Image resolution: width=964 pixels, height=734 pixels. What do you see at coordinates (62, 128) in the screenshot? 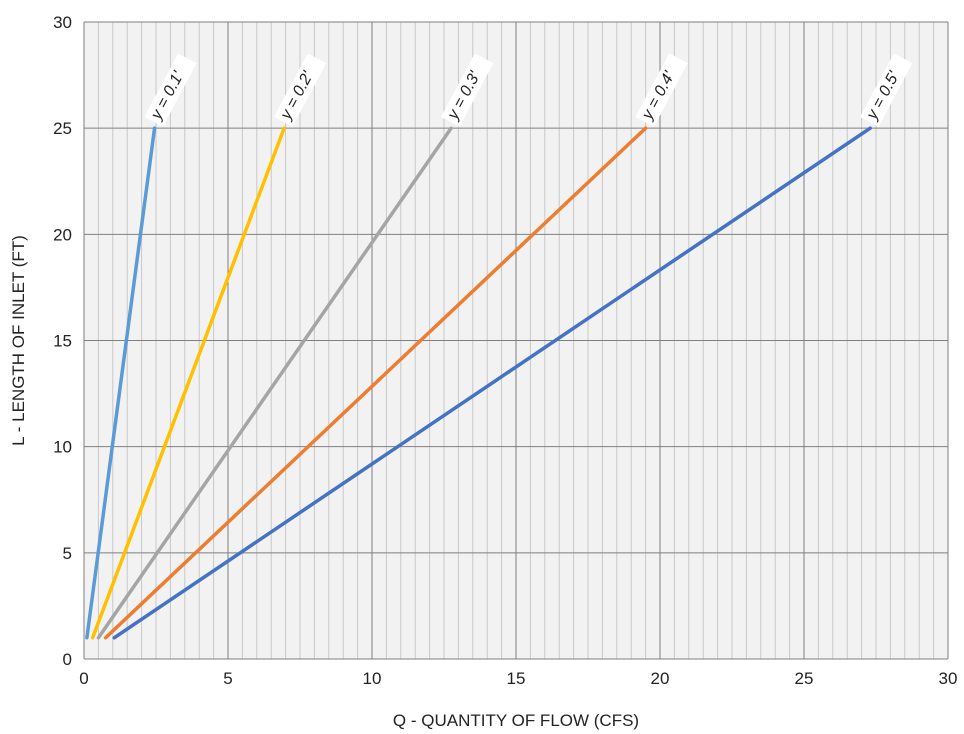
I see `y-tick-label: 25` at bounding box center [62, 128].